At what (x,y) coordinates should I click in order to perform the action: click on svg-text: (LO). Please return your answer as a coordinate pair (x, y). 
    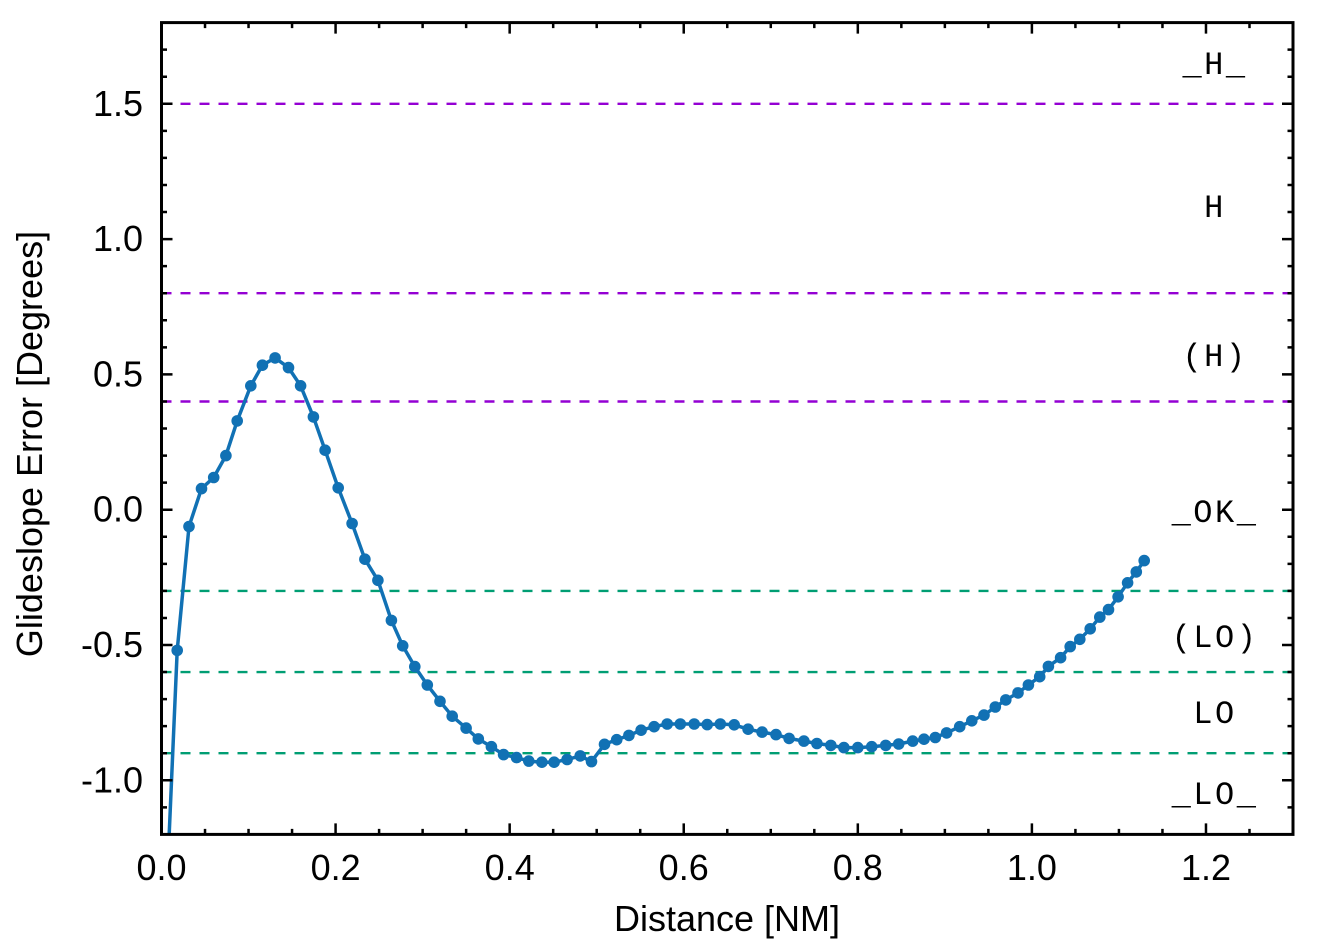
    Looking at the image, I should click on (1215, 638).